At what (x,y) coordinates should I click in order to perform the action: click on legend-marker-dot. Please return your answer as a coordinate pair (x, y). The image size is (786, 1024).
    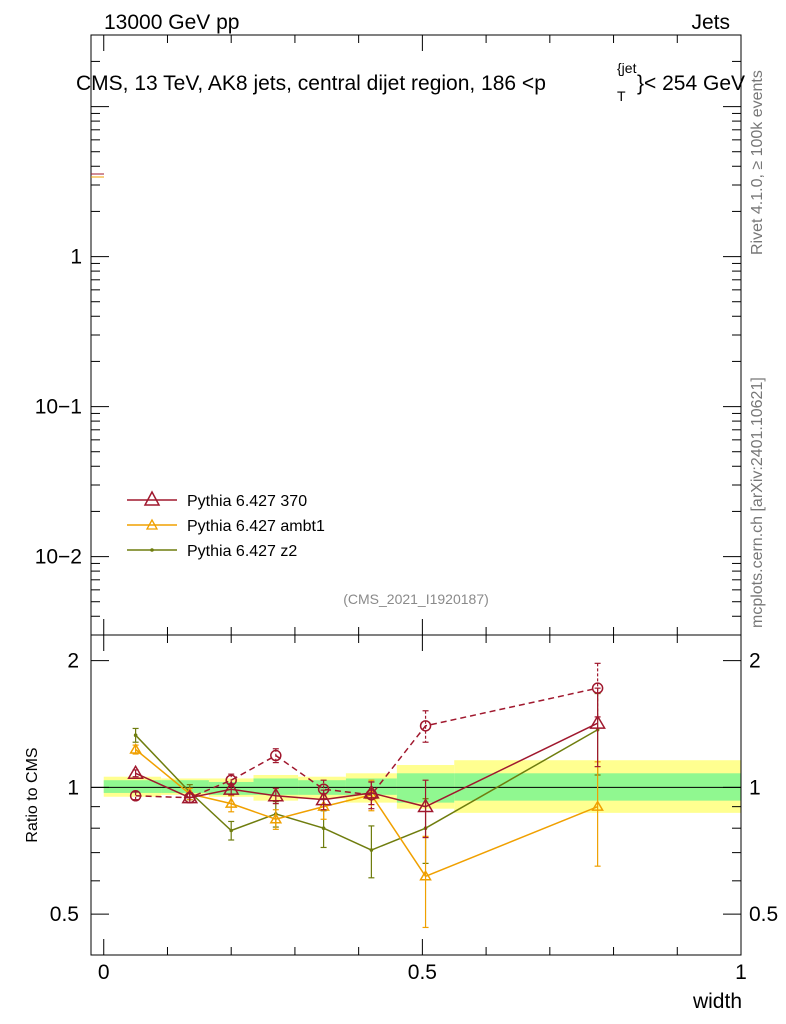
    Looking at the image, I should click on (152, 550).